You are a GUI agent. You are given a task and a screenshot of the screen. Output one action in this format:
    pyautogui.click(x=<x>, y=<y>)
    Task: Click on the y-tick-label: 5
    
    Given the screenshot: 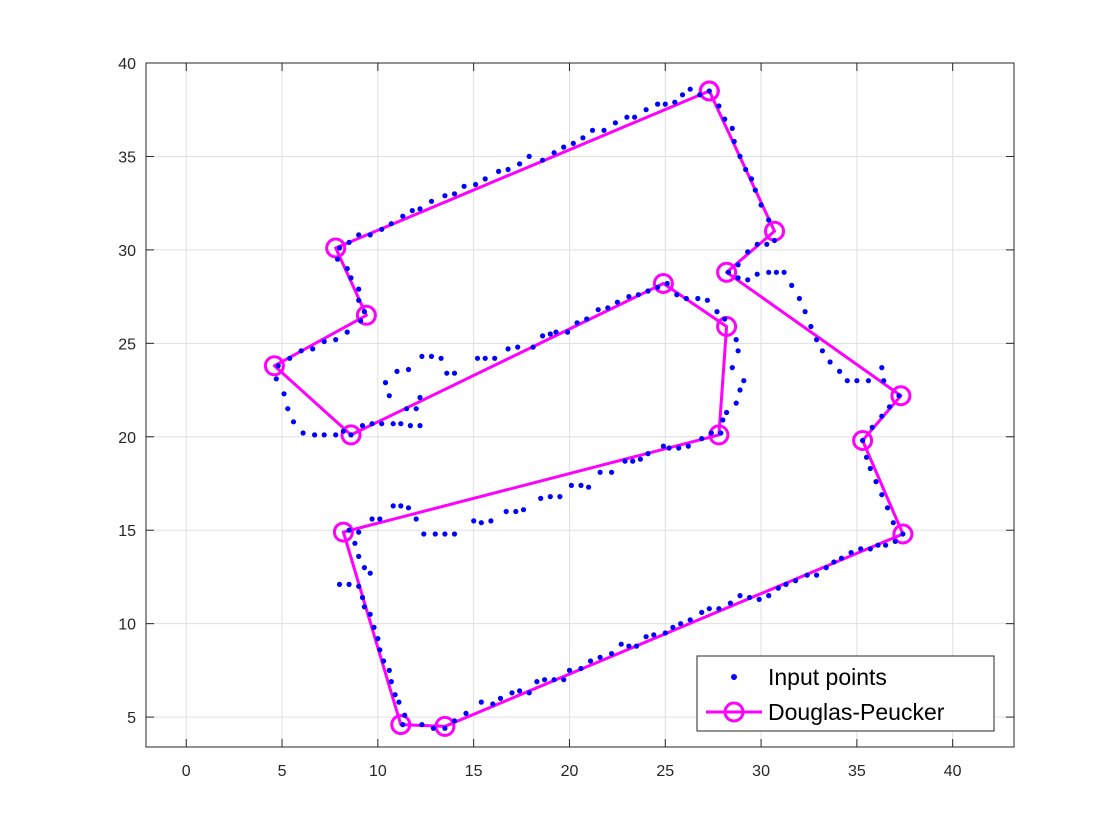 What is the action you would take?
    pyautogui.click(x=131, y=718)
    